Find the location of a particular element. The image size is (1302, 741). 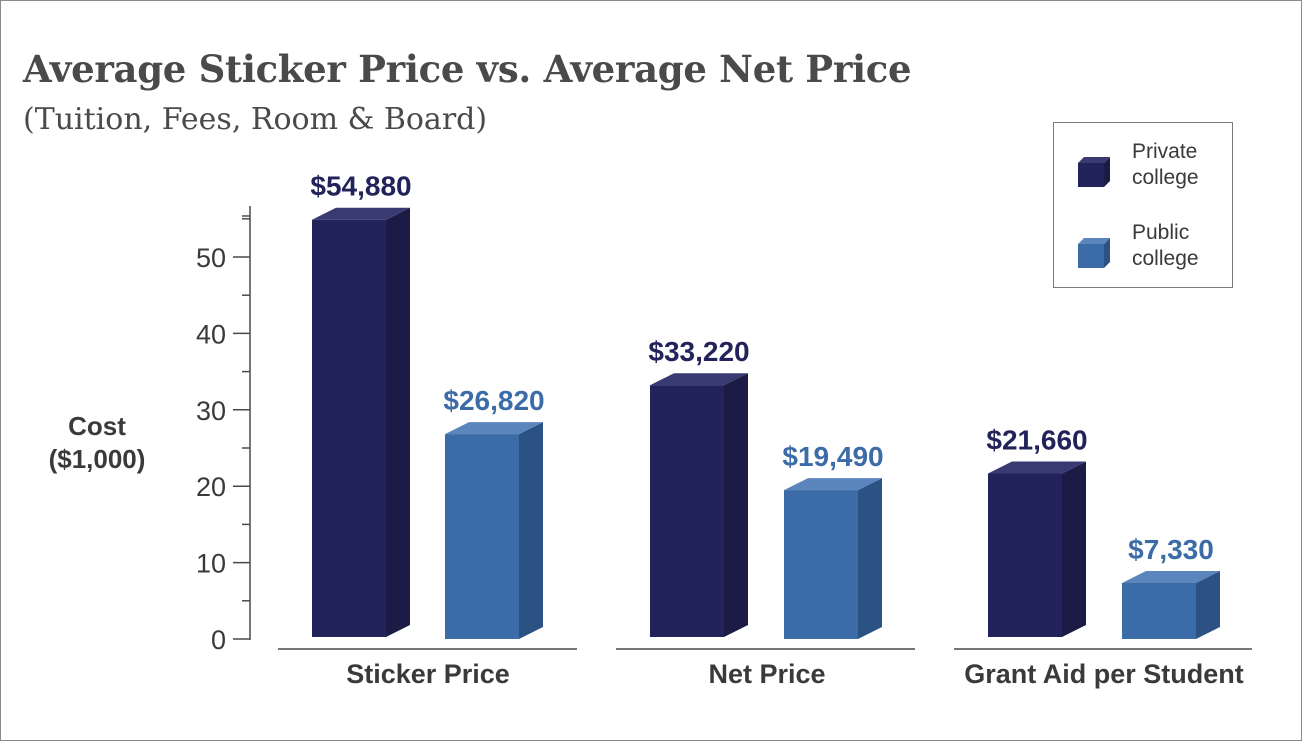

data-label: $26,820 is located at coordinates (493, 400).